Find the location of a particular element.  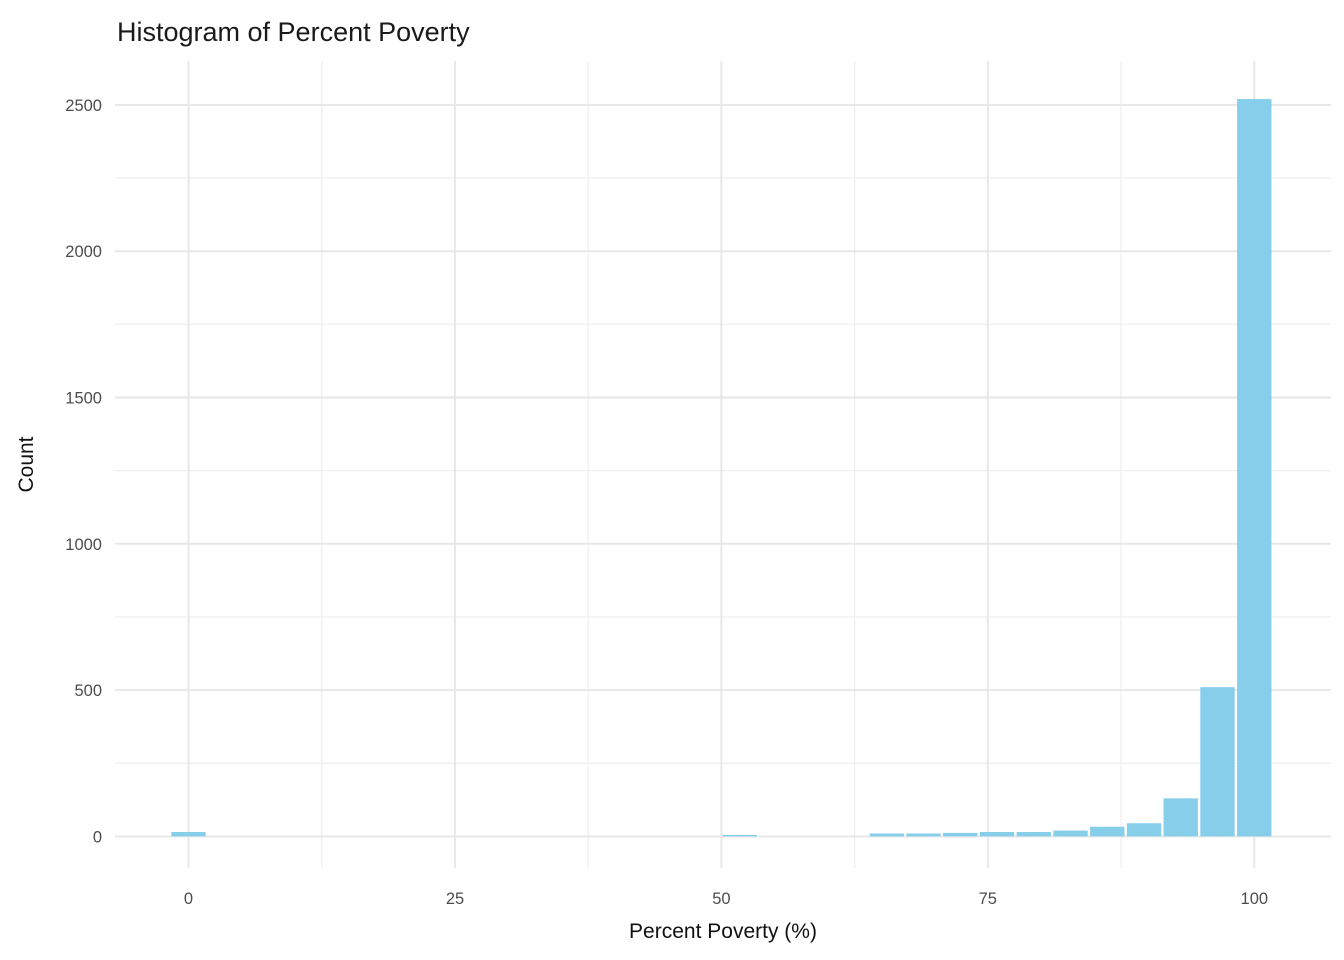

y-axis-tick-labels: 0 500 1000 1500 2000 2500 is located at coordinates (83, 472).